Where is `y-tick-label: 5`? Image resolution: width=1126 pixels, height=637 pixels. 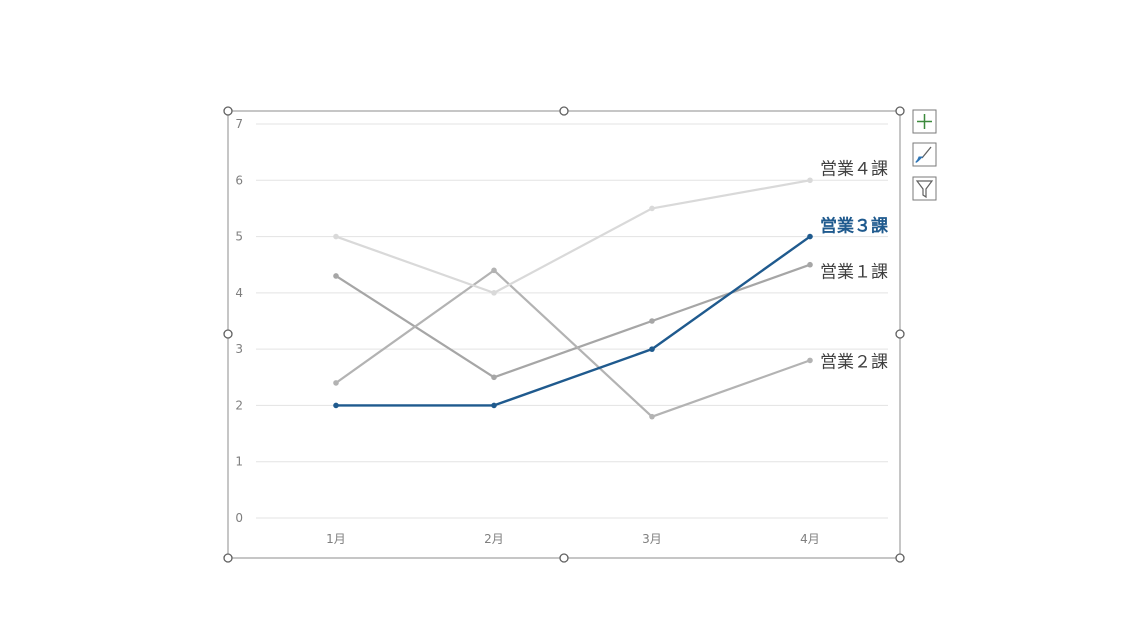
y-tick-label: 5 is located at coordinates (239, 237).